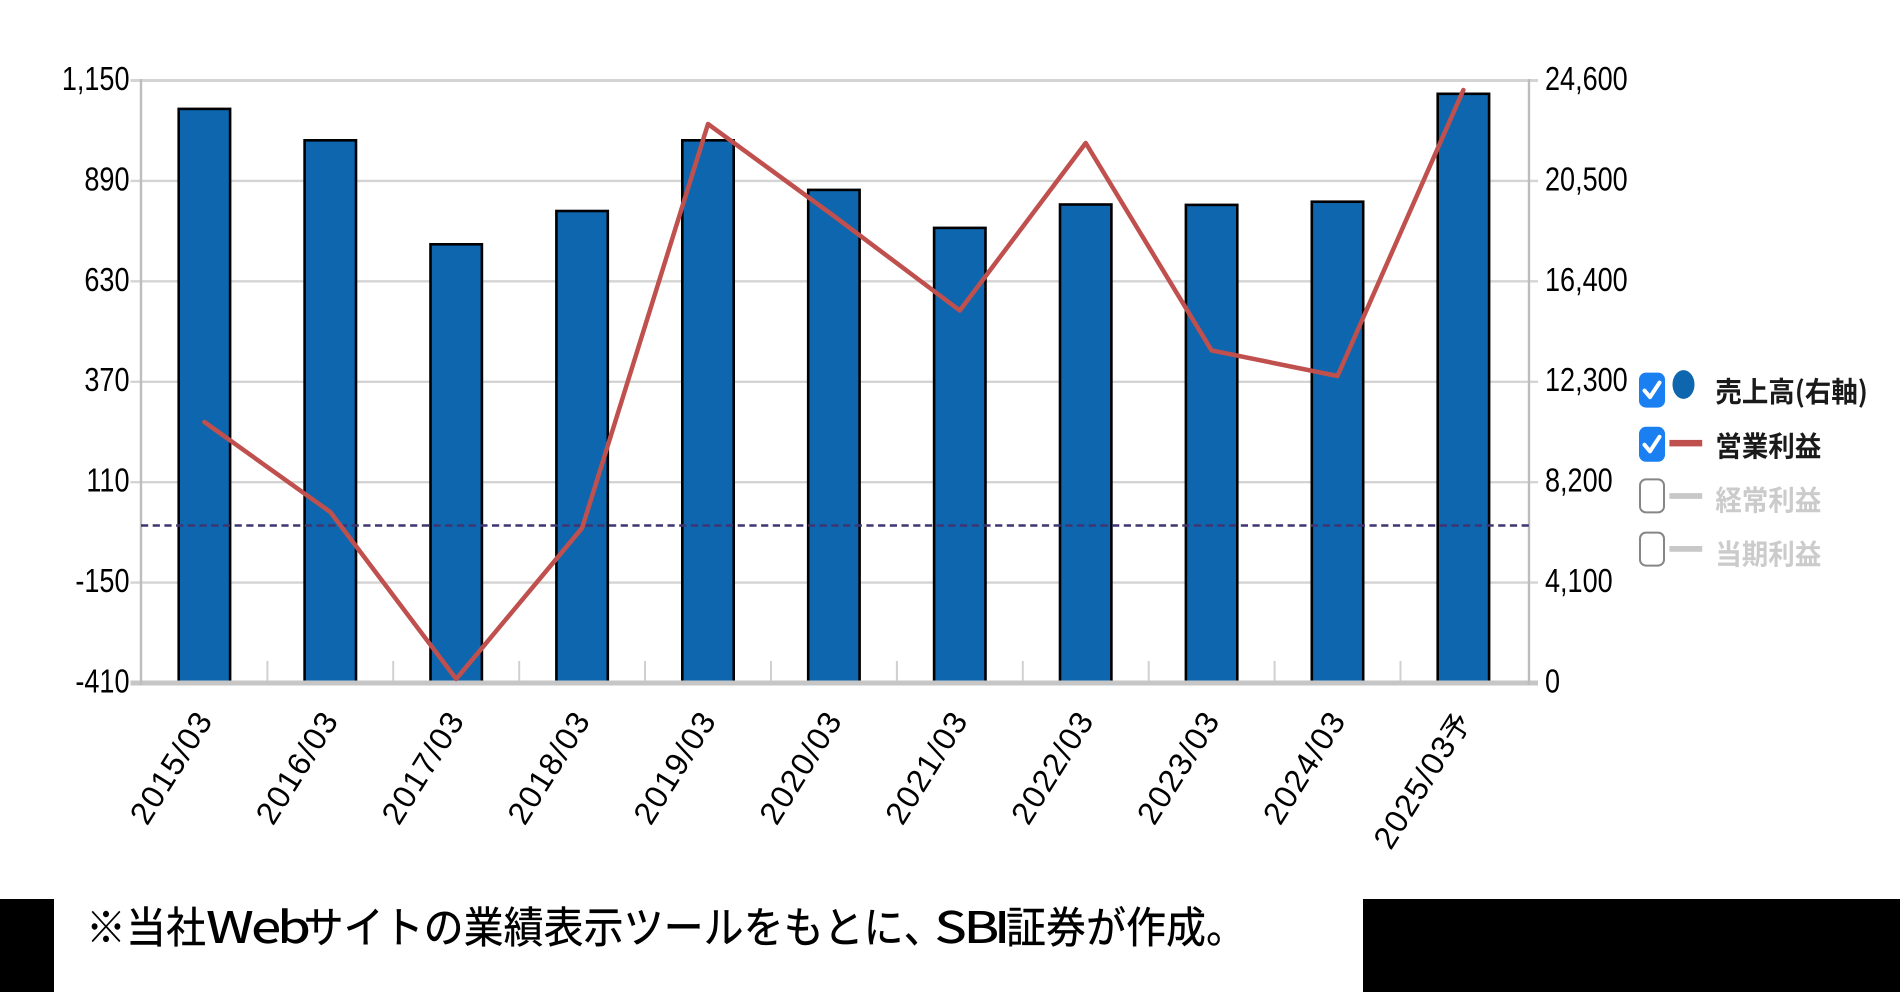 The height and width of the screenshot is (992, 1900). I want to click on svg-text: 0, so click(1552, 682).